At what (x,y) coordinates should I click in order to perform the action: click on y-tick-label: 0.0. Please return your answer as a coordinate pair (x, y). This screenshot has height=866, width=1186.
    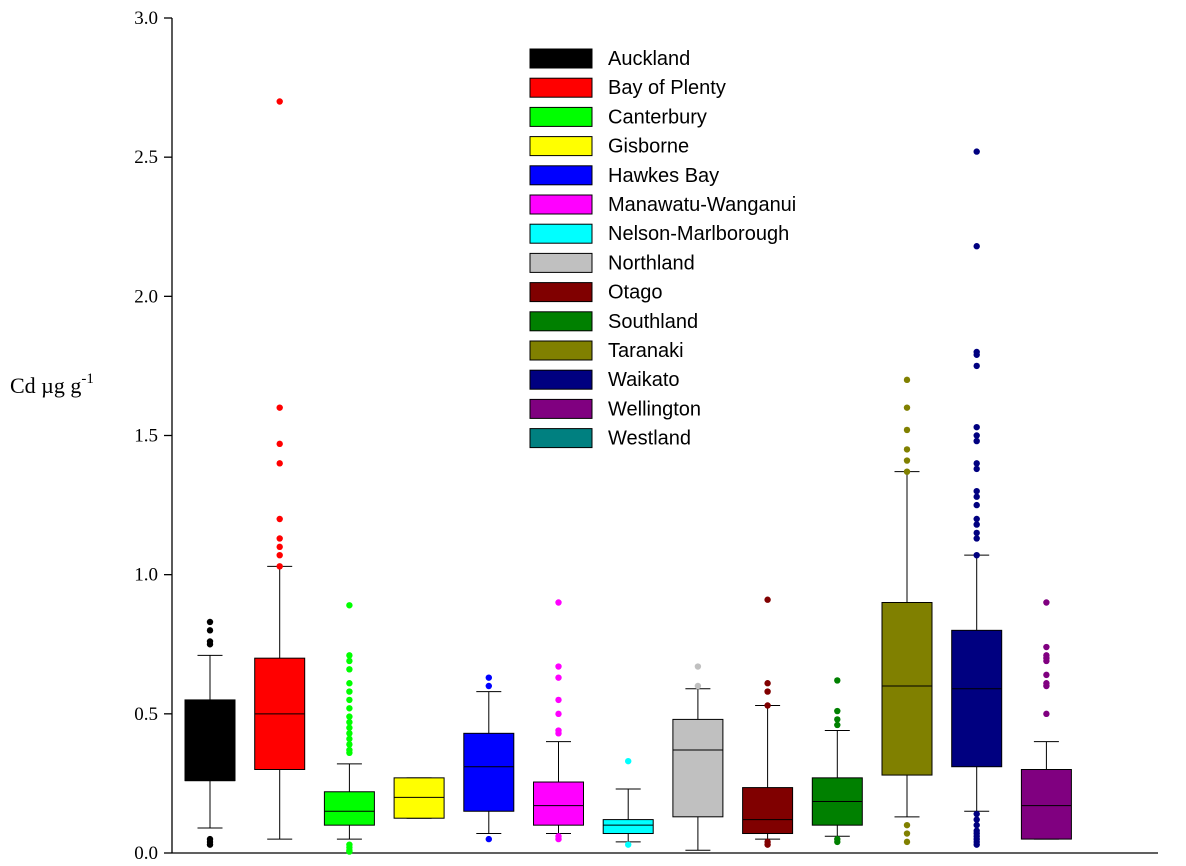
    Looking at the image, I should click on (146, 853).